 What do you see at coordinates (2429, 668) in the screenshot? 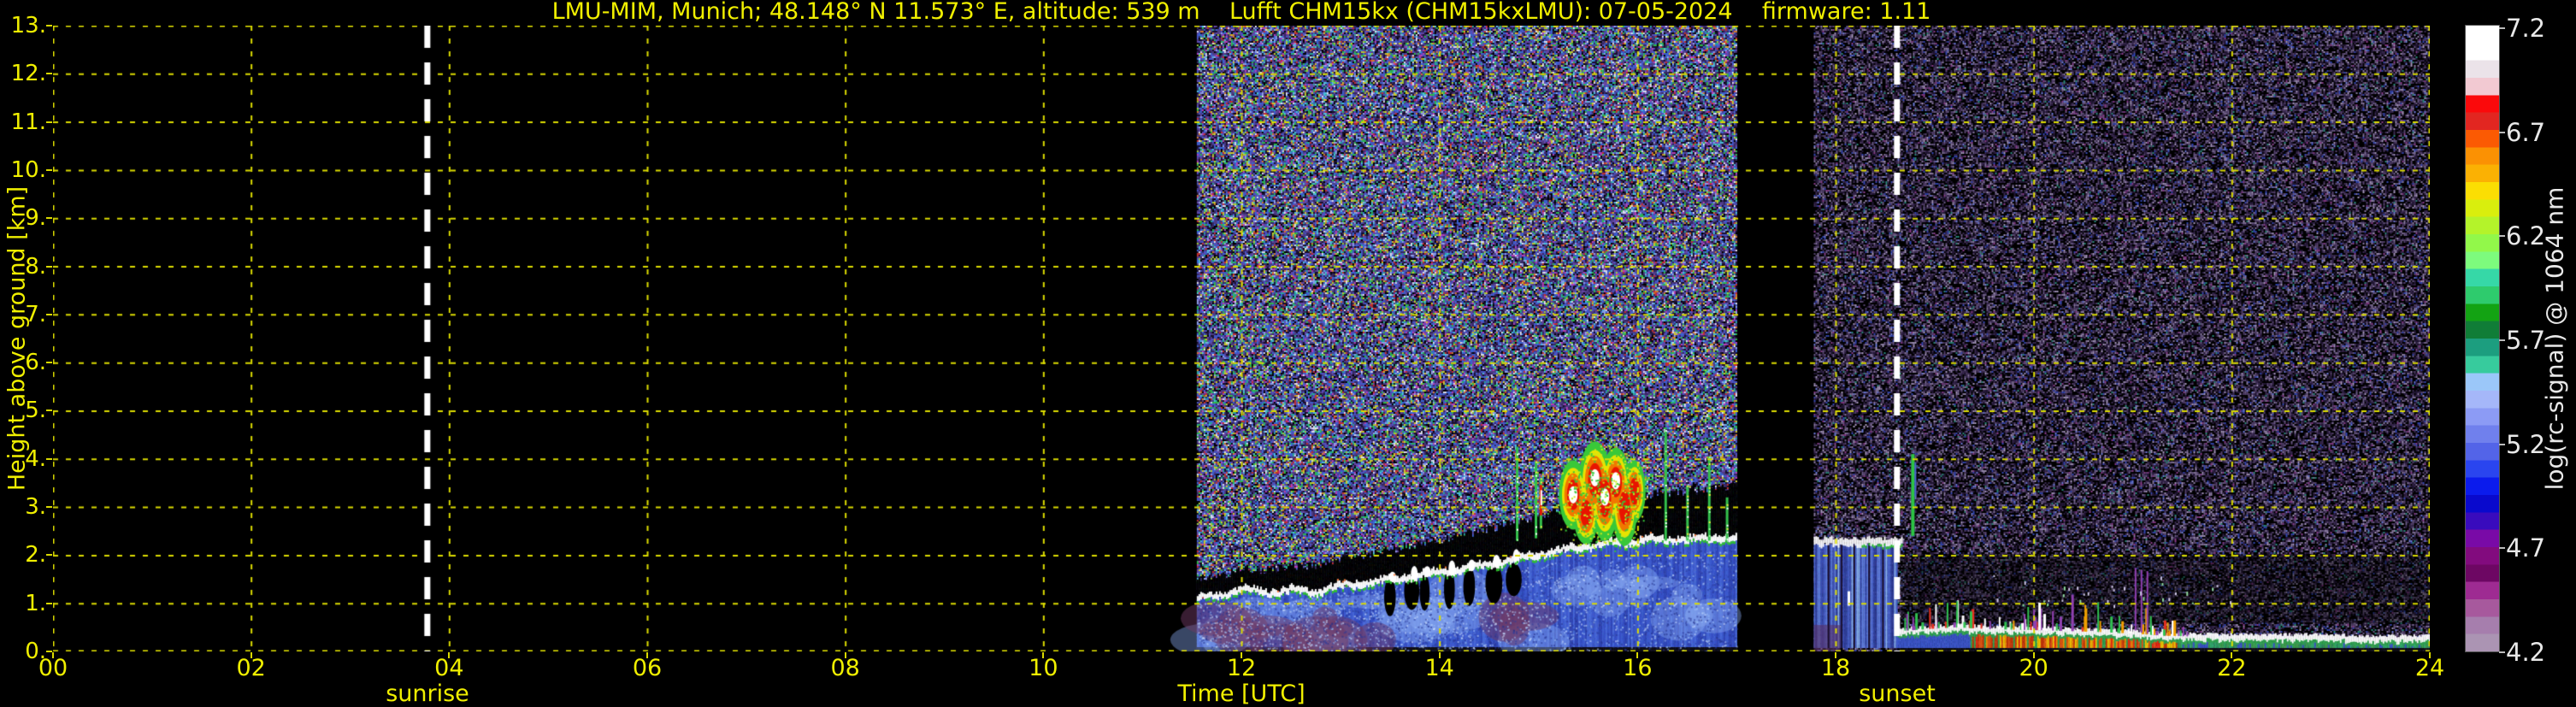
I see `x-tick-label: 24` at bounding box center [2429, 668].